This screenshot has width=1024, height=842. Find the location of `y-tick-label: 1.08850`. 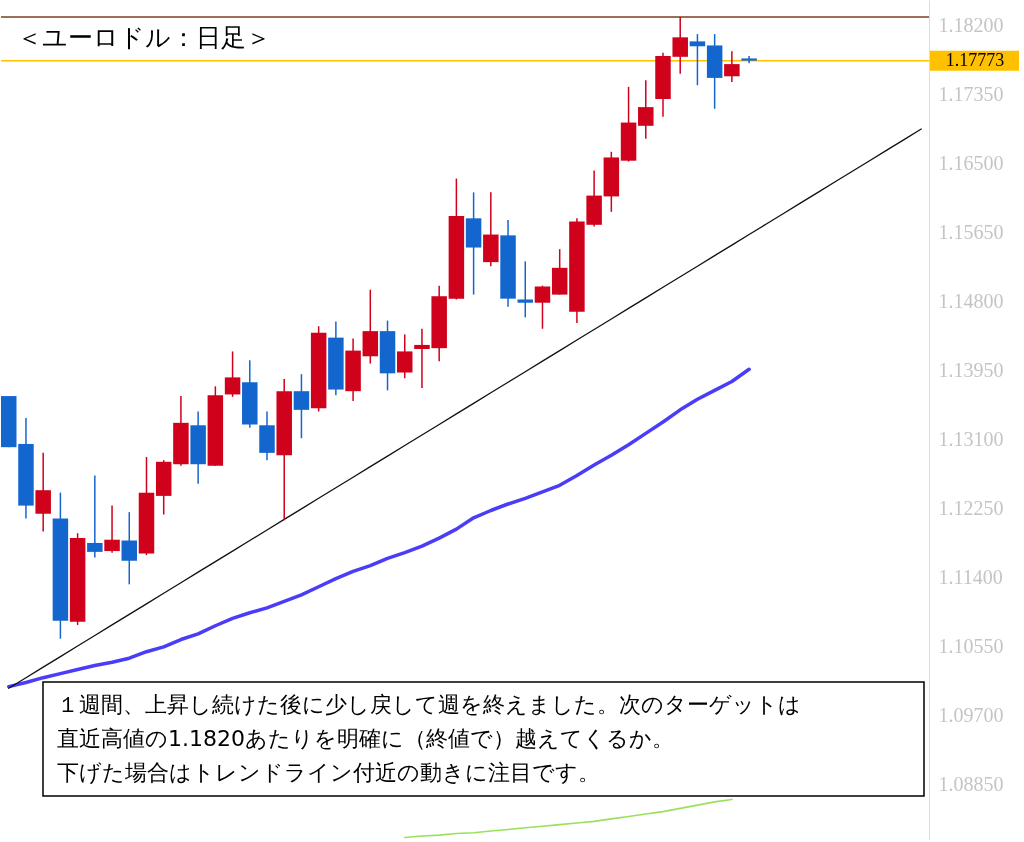

y-tick-label: 1.08850 is located at coordinates (971, 784).